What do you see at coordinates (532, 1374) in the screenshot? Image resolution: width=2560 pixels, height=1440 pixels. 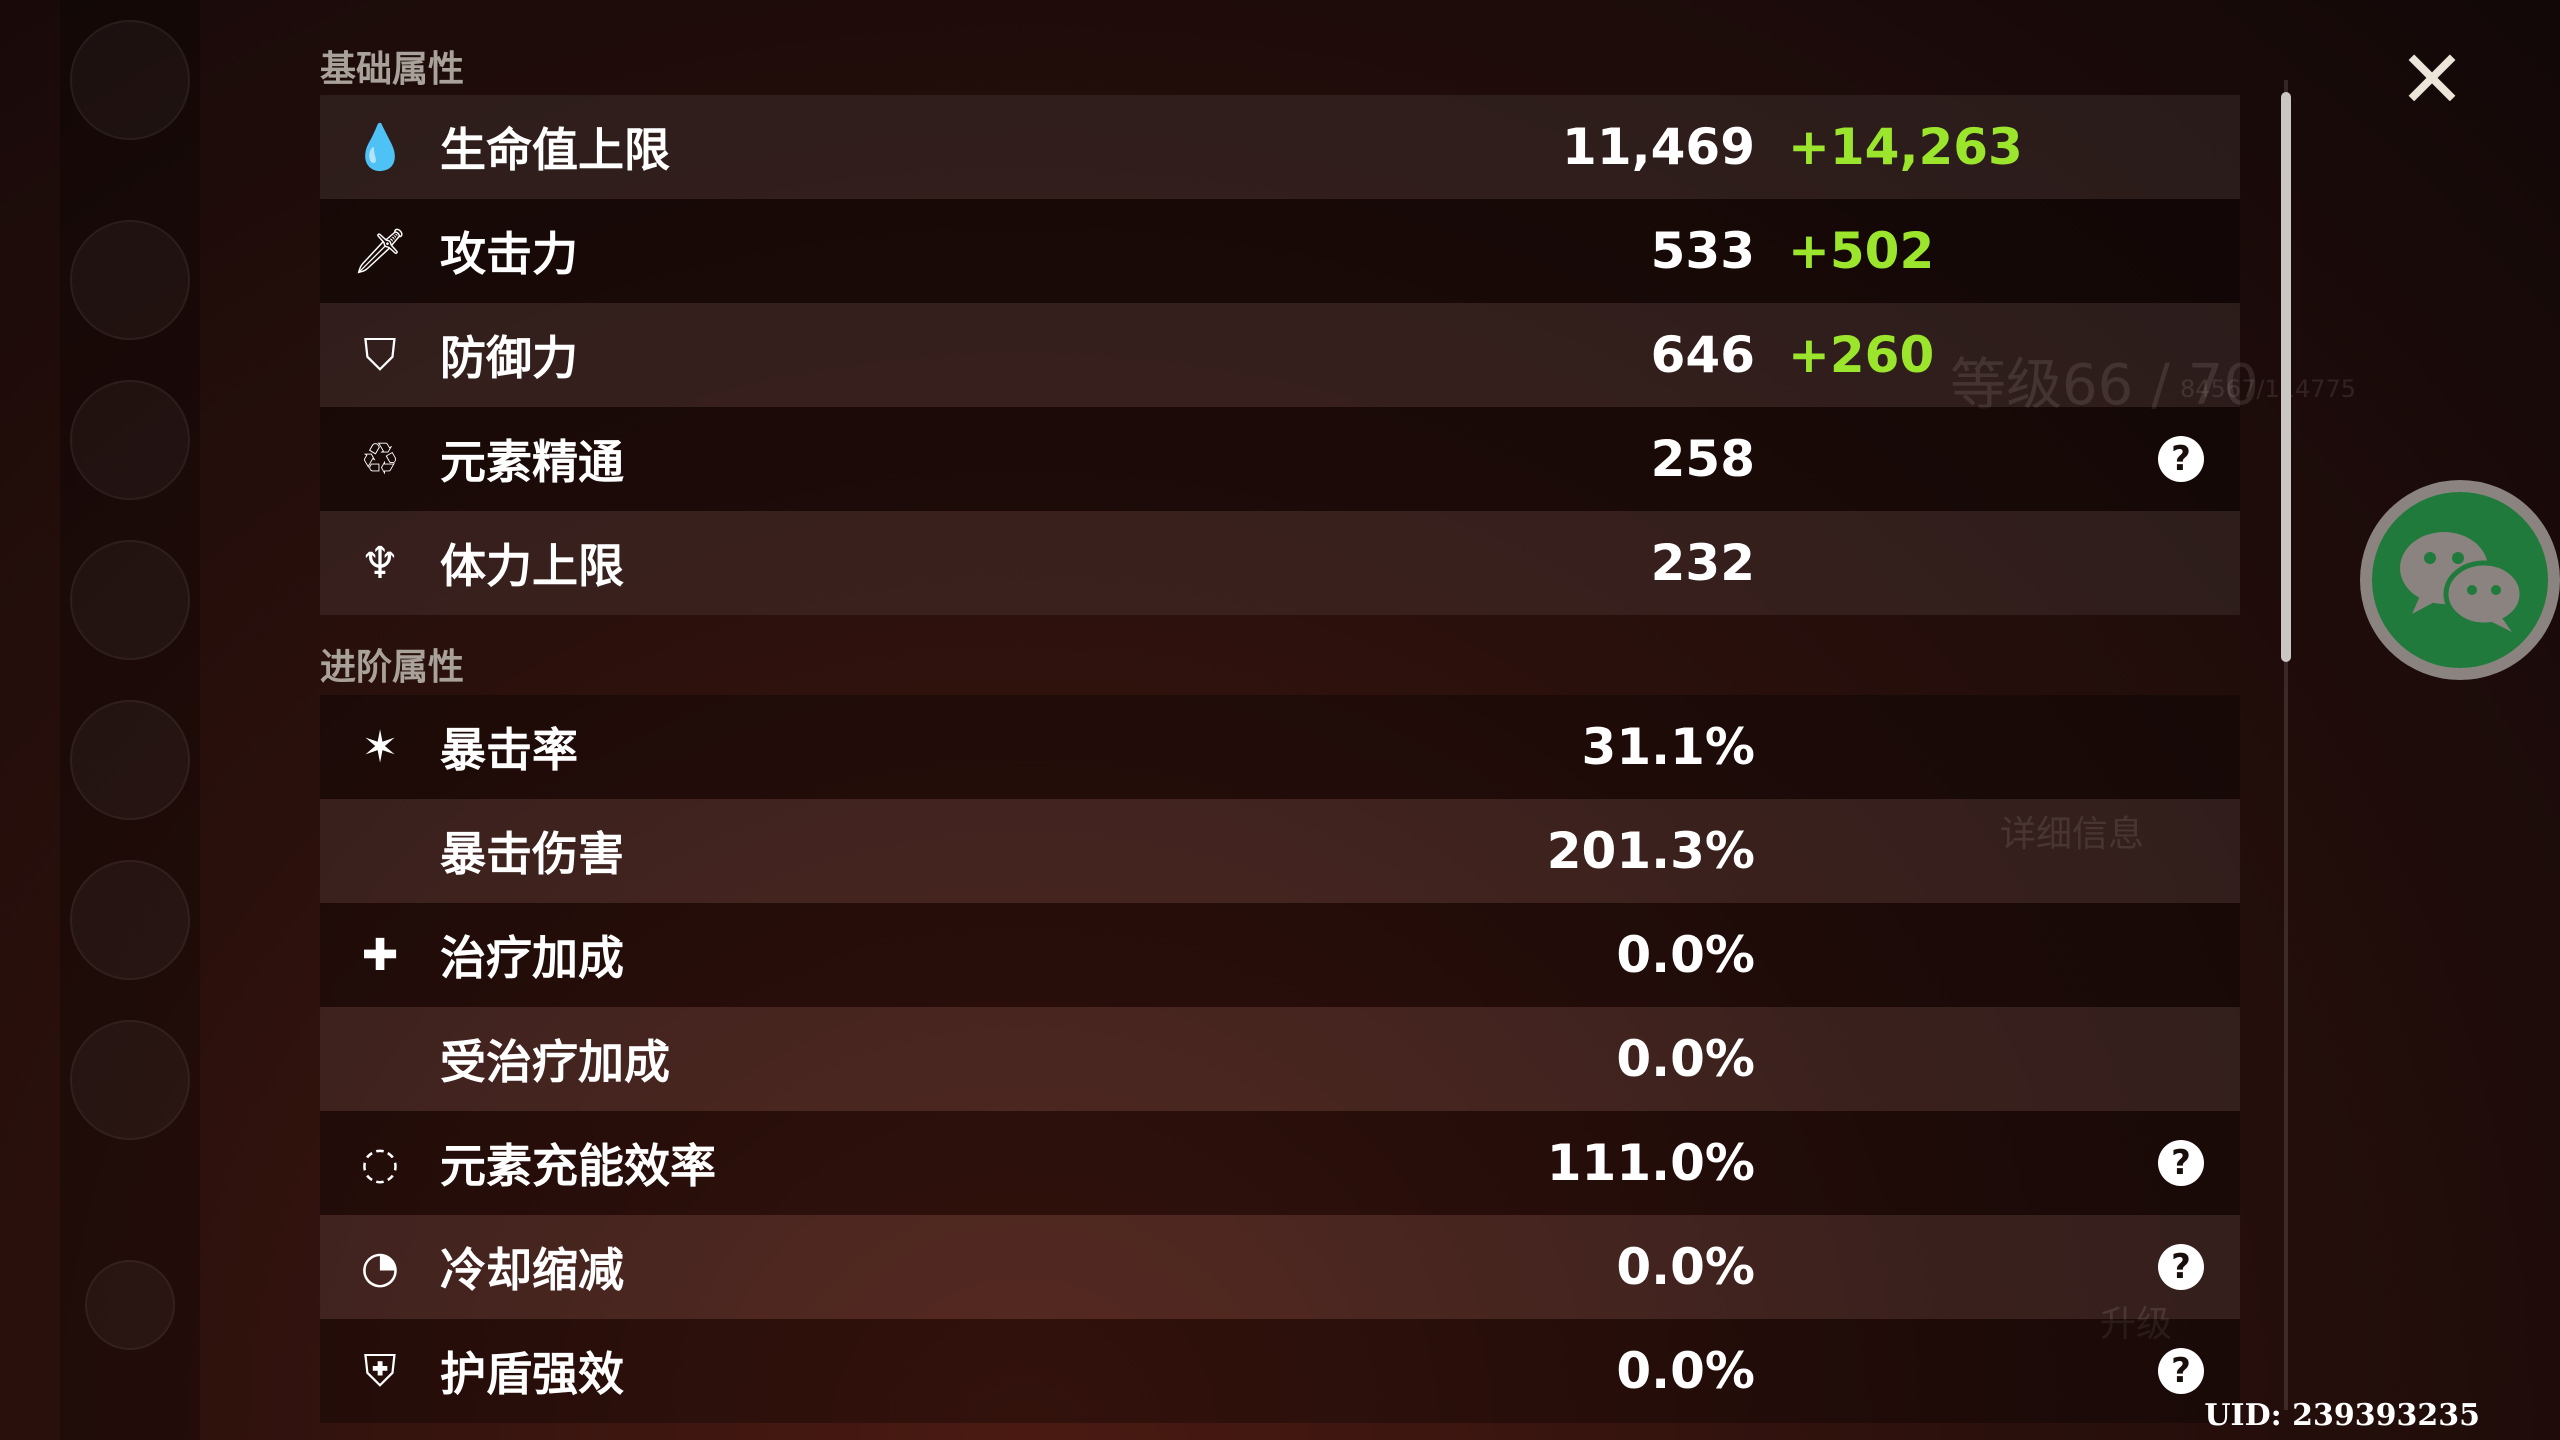 I see `stat-label: 护盾强效` at bounding box center [532, 1374].